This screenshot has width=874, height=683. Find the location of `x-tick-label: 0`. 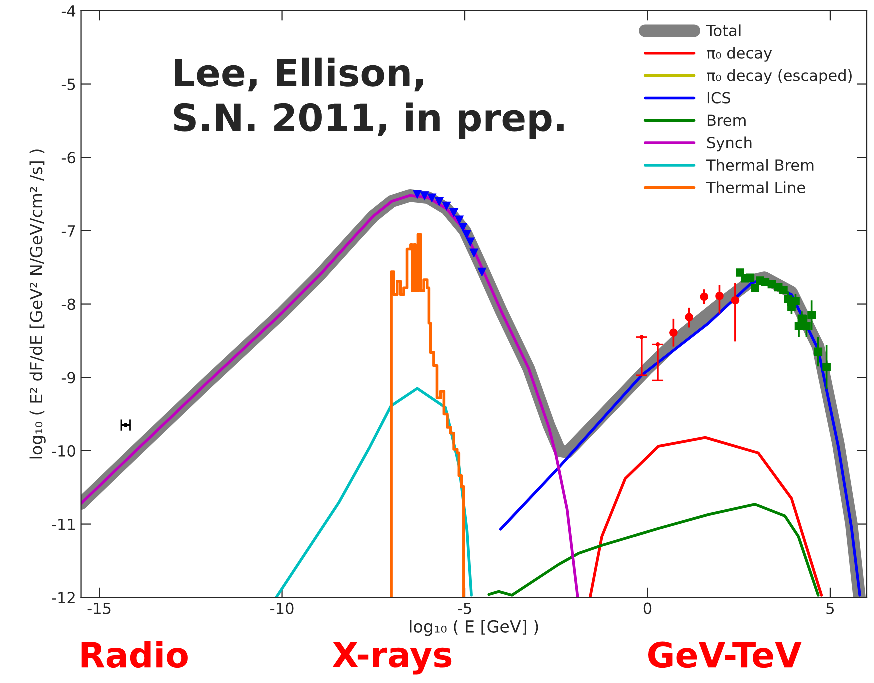

x-tick-label: 0 is located at coordinates (648, 608).